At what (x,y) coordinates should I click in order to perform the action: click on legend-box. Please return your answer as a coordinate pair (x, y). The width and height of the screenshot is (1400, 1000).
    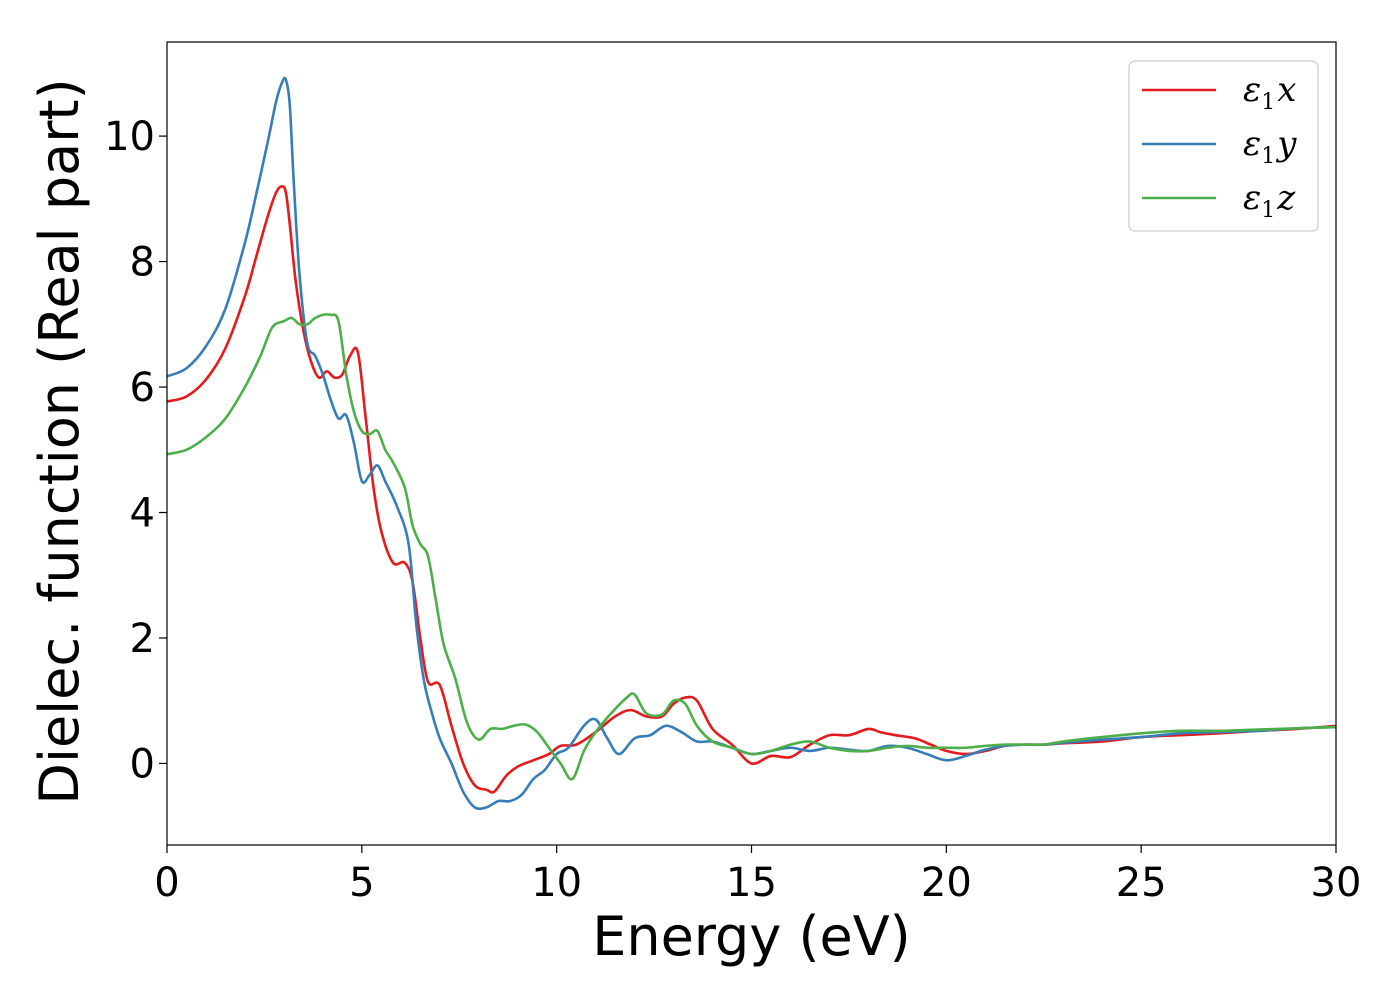
    Looking at the image, I should click on (1223, 146).